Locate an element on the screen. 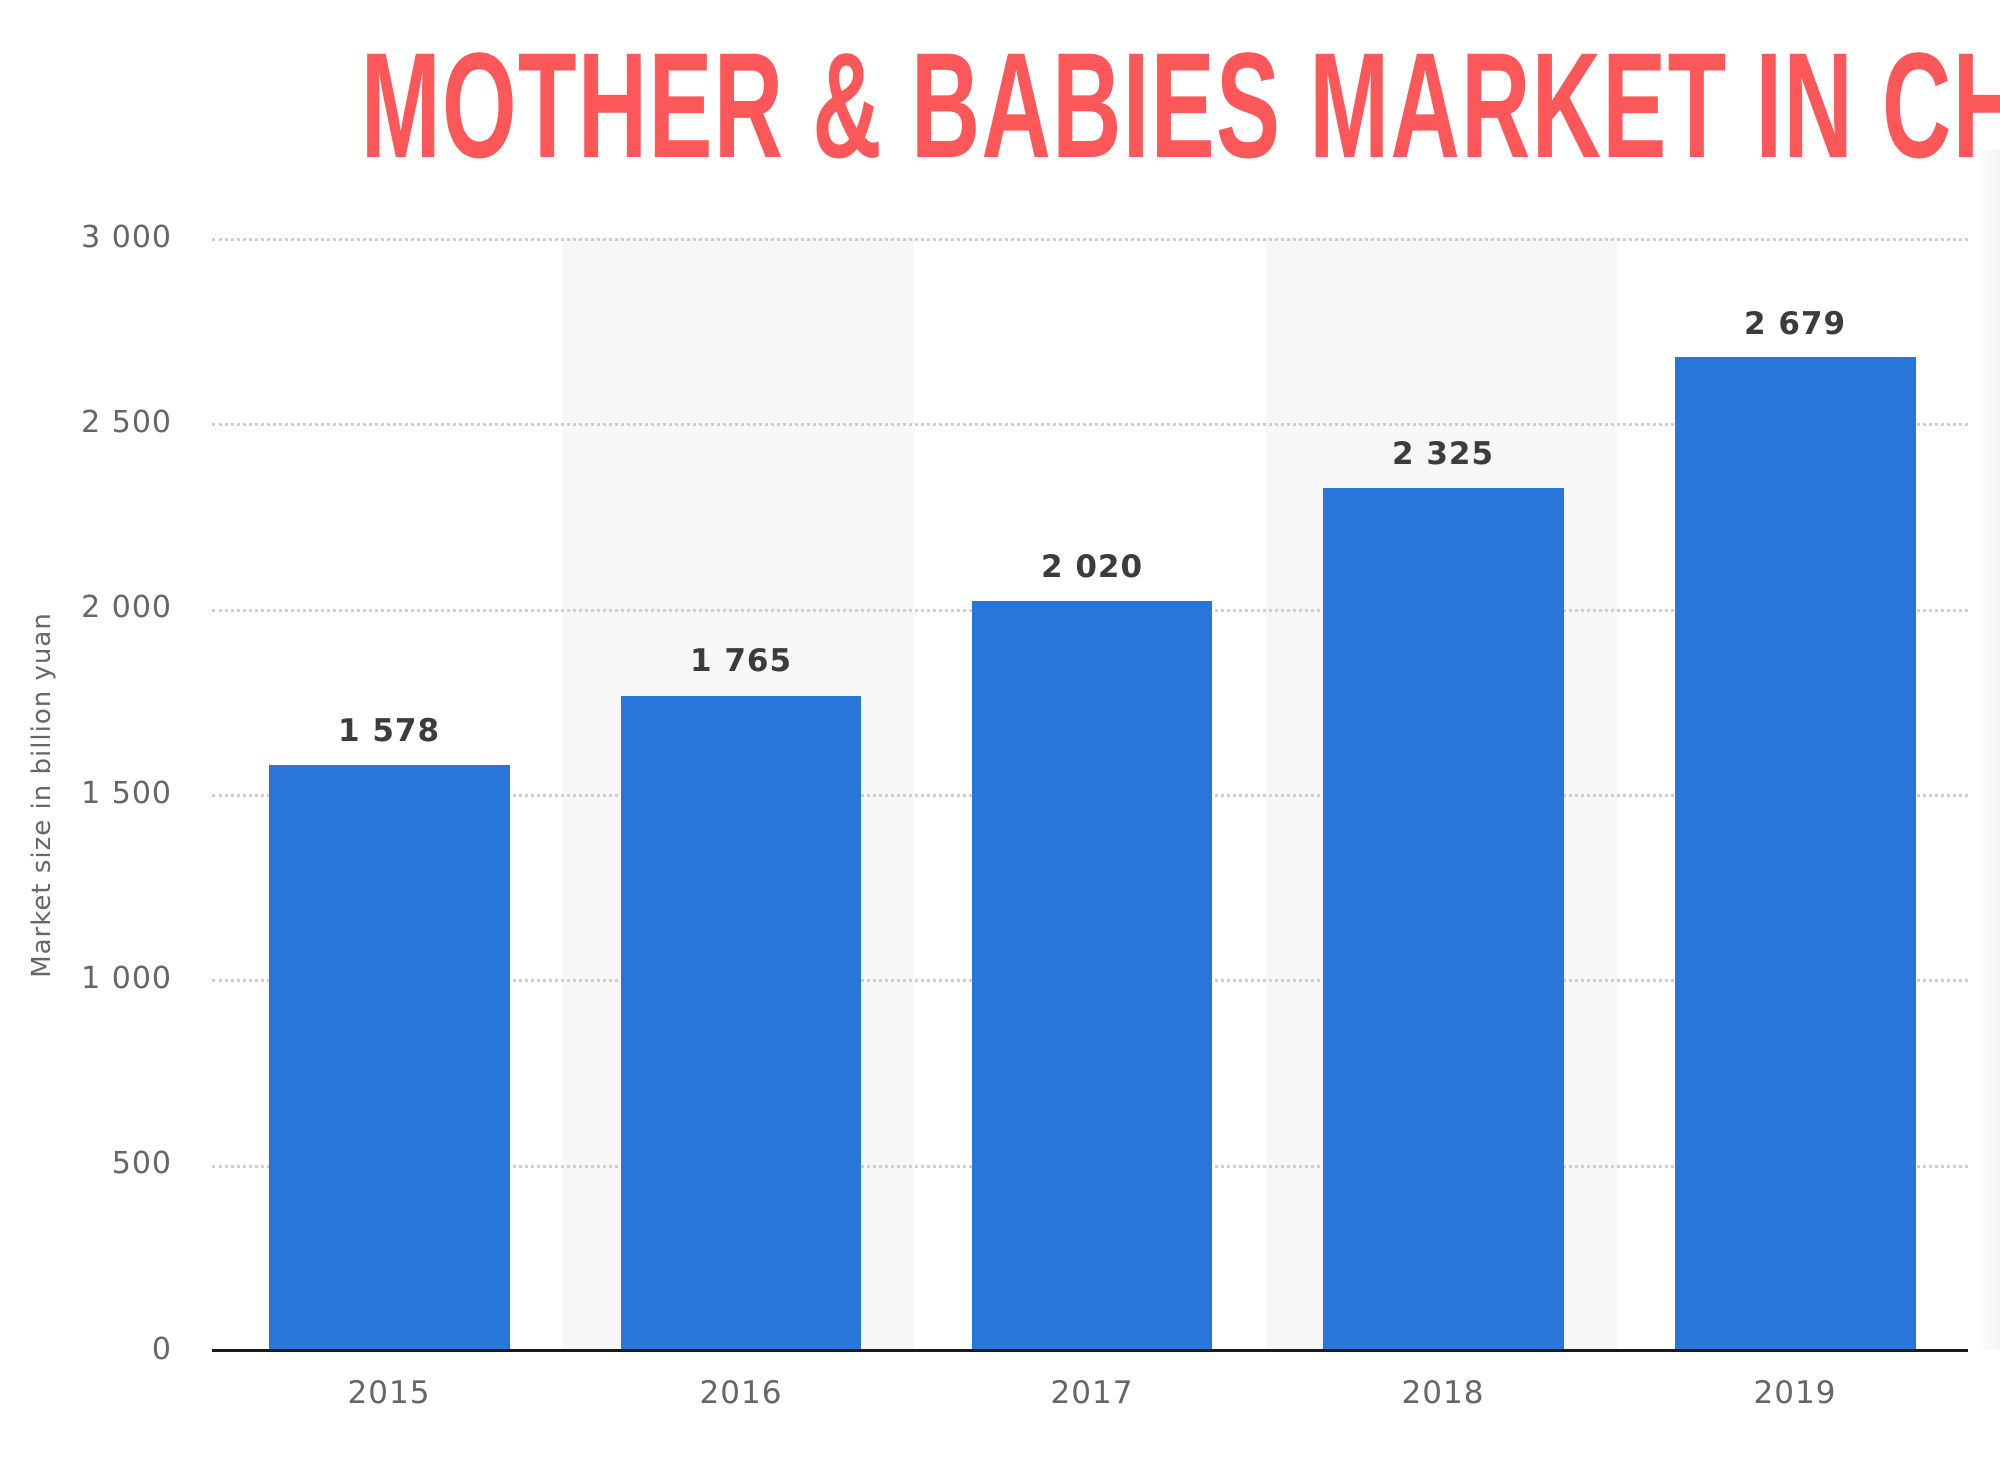 The width and height of the screenshot is (2000, 1465). right-edge-shadow is located at coordinates (1988, 750).